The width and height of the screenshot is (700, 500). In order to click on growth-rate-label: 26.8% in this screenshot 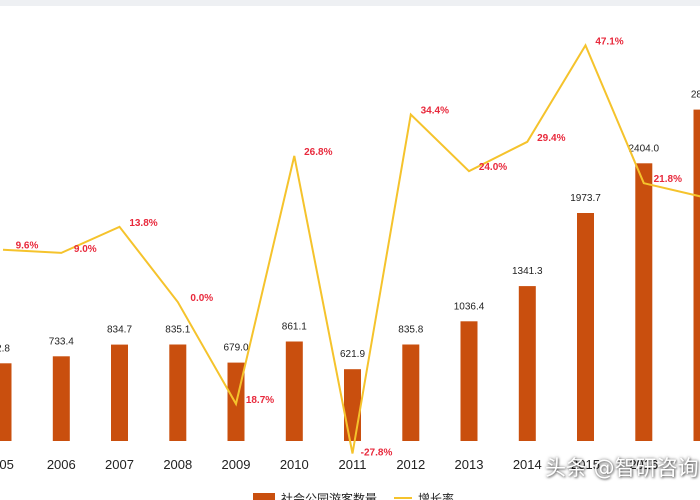, I will do `click(318, 152)`.